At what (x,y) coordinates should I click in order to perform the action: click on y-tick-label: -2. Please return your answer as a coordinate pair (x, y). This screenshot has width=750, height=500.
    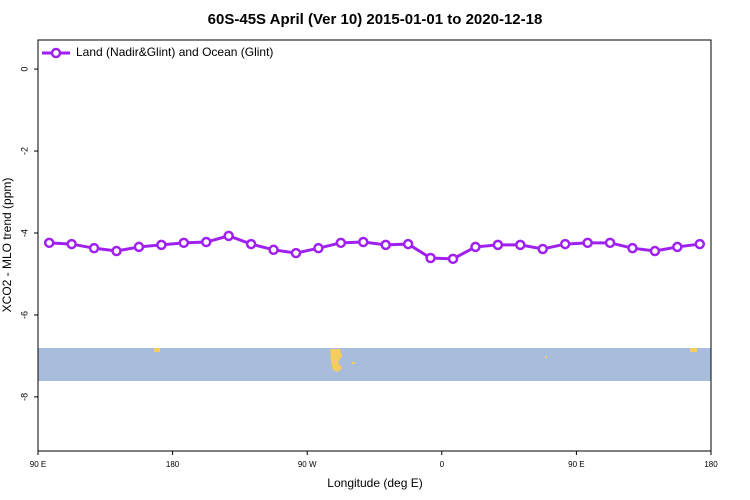
    Looking at the image, I should click on (24, 151).